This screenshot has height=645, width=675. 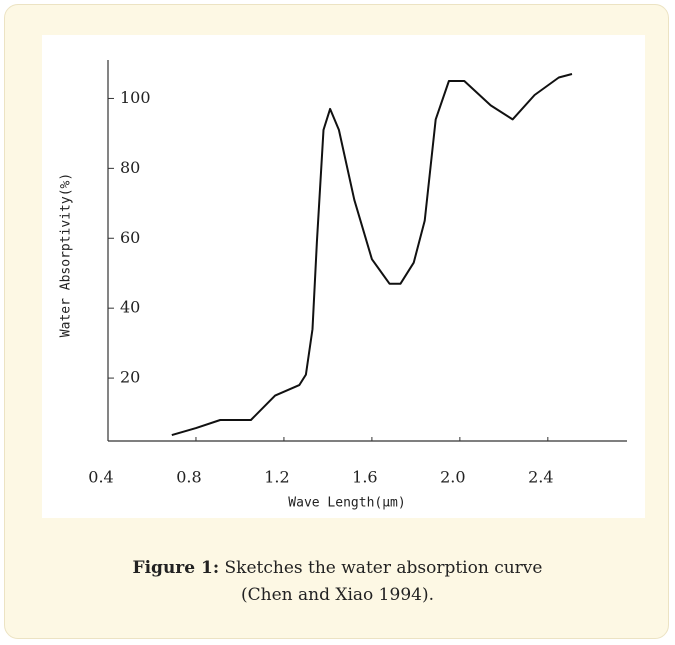 I want to click on y-tick-label: 20, so click(x=130, y=377).